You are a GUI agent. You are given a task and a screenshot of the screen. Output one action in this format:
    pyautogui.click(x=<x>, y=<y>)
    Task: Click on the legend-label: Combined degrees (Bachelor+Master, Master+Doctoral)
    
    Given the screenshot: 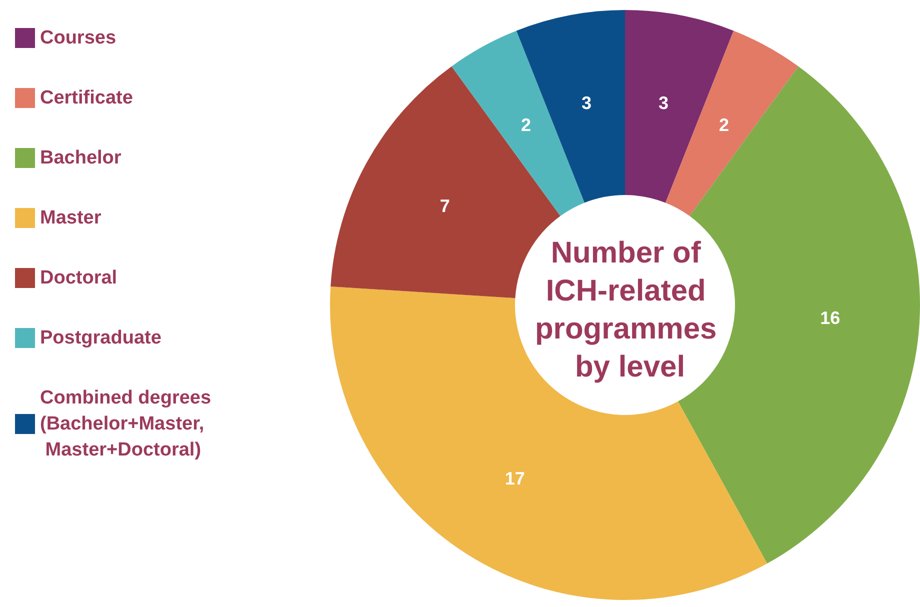 What is the action you would take?
    pyautogui.click(x=128, y=424)
    